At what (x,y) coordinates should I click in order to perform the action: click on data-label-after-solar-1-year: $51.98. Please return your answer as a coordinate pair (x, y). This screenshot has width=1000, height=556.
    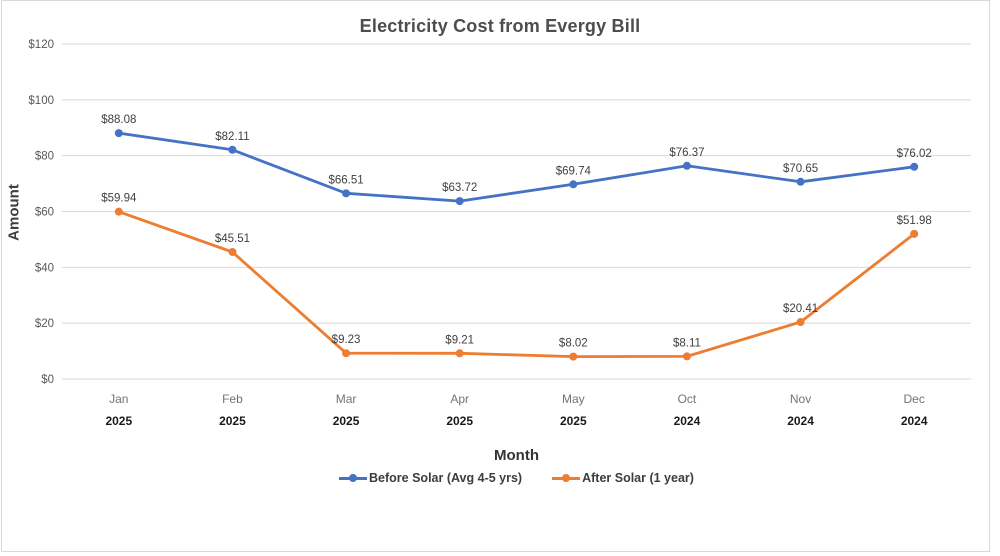
    Looking at the image, I should click on (914, 221).